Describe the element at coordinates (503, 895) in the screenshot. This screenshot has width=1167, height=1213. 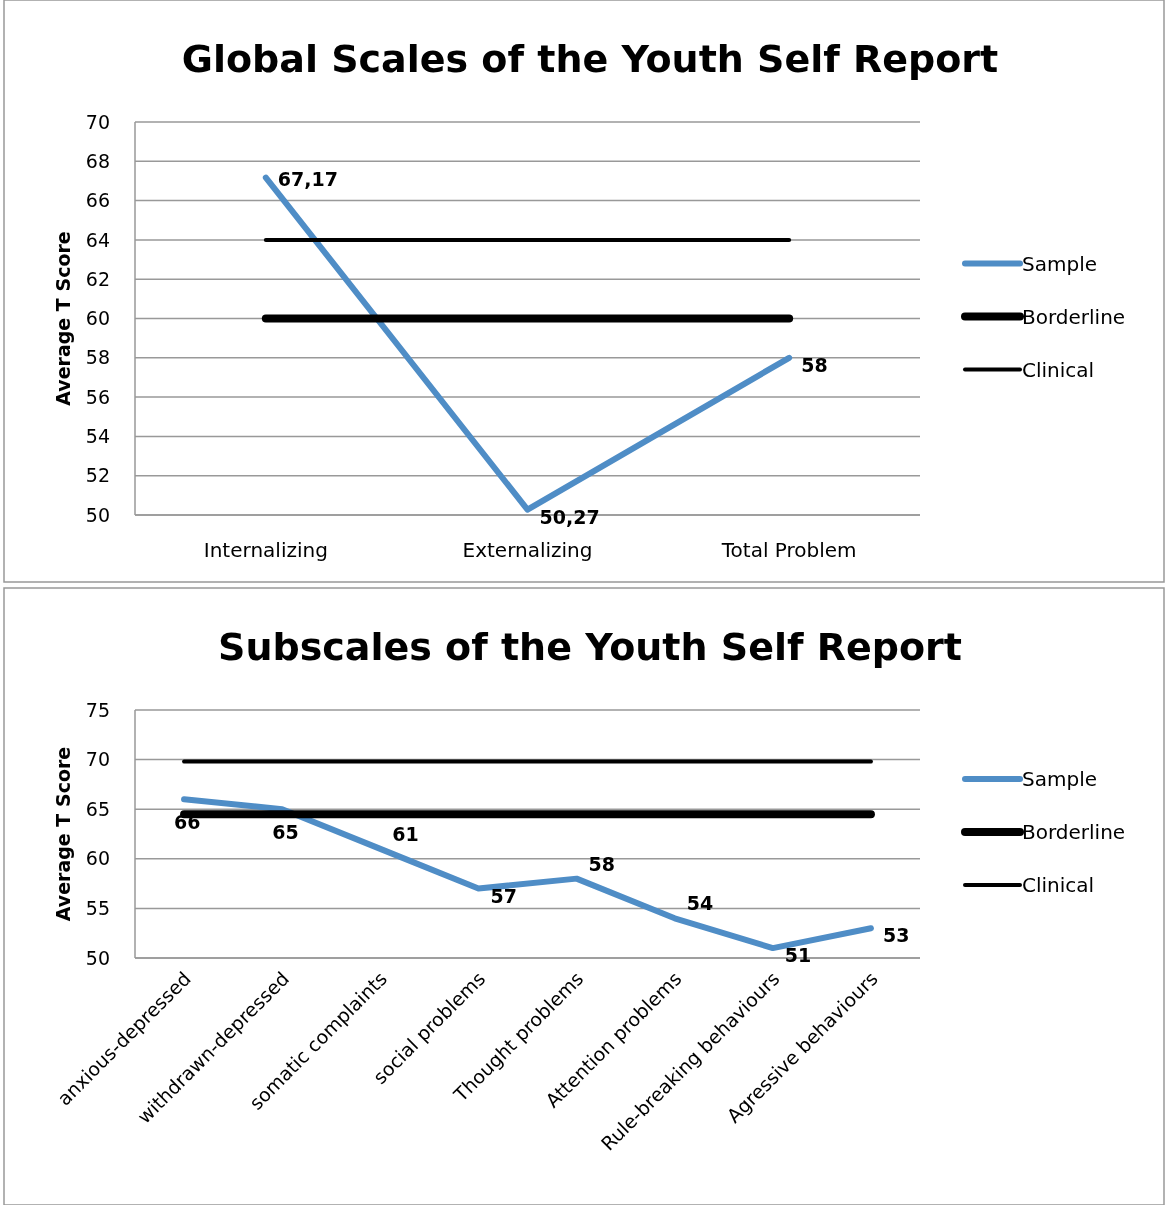
I see `data-label: 57` at that location.